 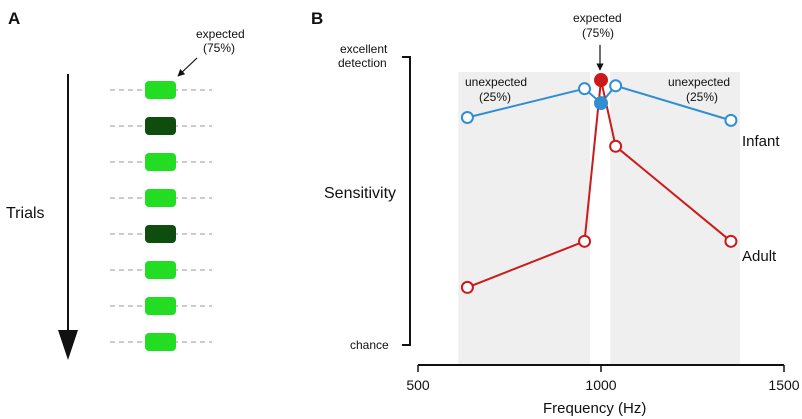 What do you see at coordinates (761, 141) in the screenshot?
I see `series-label-infant: Infant` at bounding box center [761, 141].